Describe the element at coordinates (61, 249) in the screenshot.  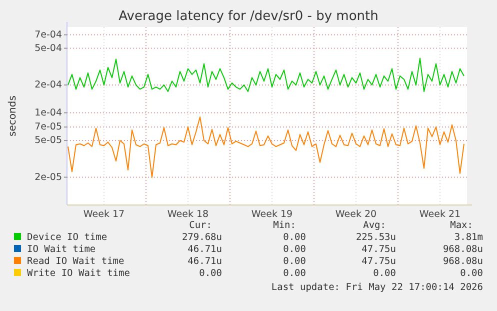
I see `legend-label: IO Wait time` at that location.